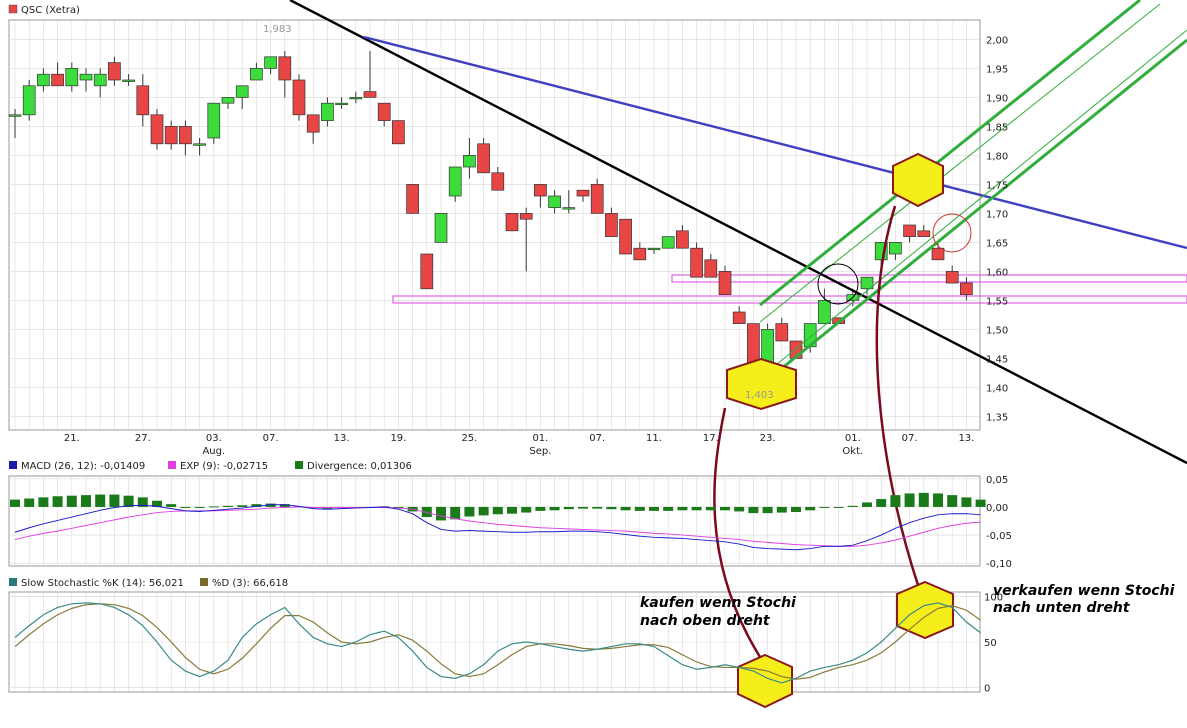  Describe the element at coordinates (654, 438) in the screenshot. I see `date-axis-tick-label: 11.` at that location.